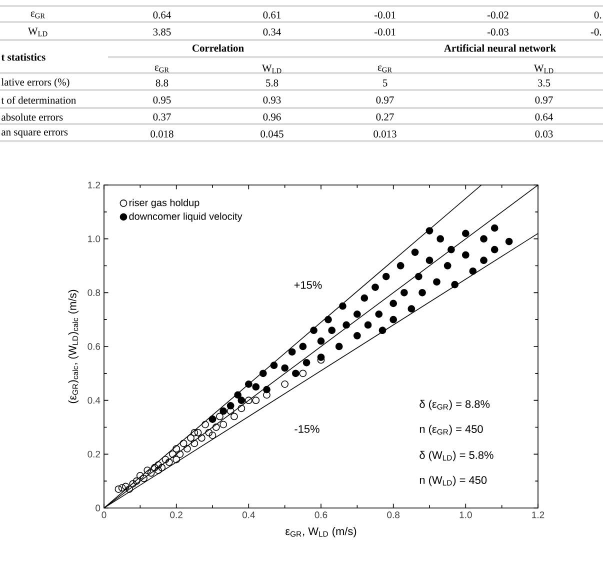 The height and width of the screenshot is (562, 603). What do you see at coordinates (321, 532) in the screenshot?
I see `x-axis-title: ε$_{GR}$, W$_{LD}$ (m/s)` at bounding box center [321, 532].